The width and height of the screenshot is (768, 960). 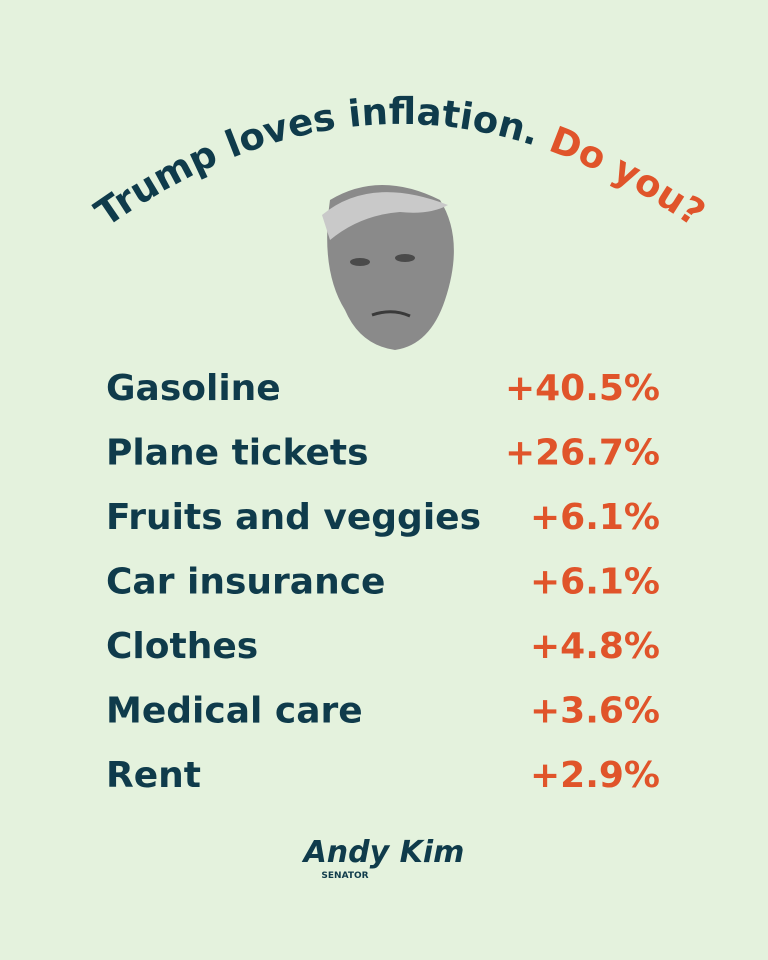 What do you see at coordinates (182, 646) in the screenshot?
I see `item-label: Clothes` at bounding box center [182, 646].